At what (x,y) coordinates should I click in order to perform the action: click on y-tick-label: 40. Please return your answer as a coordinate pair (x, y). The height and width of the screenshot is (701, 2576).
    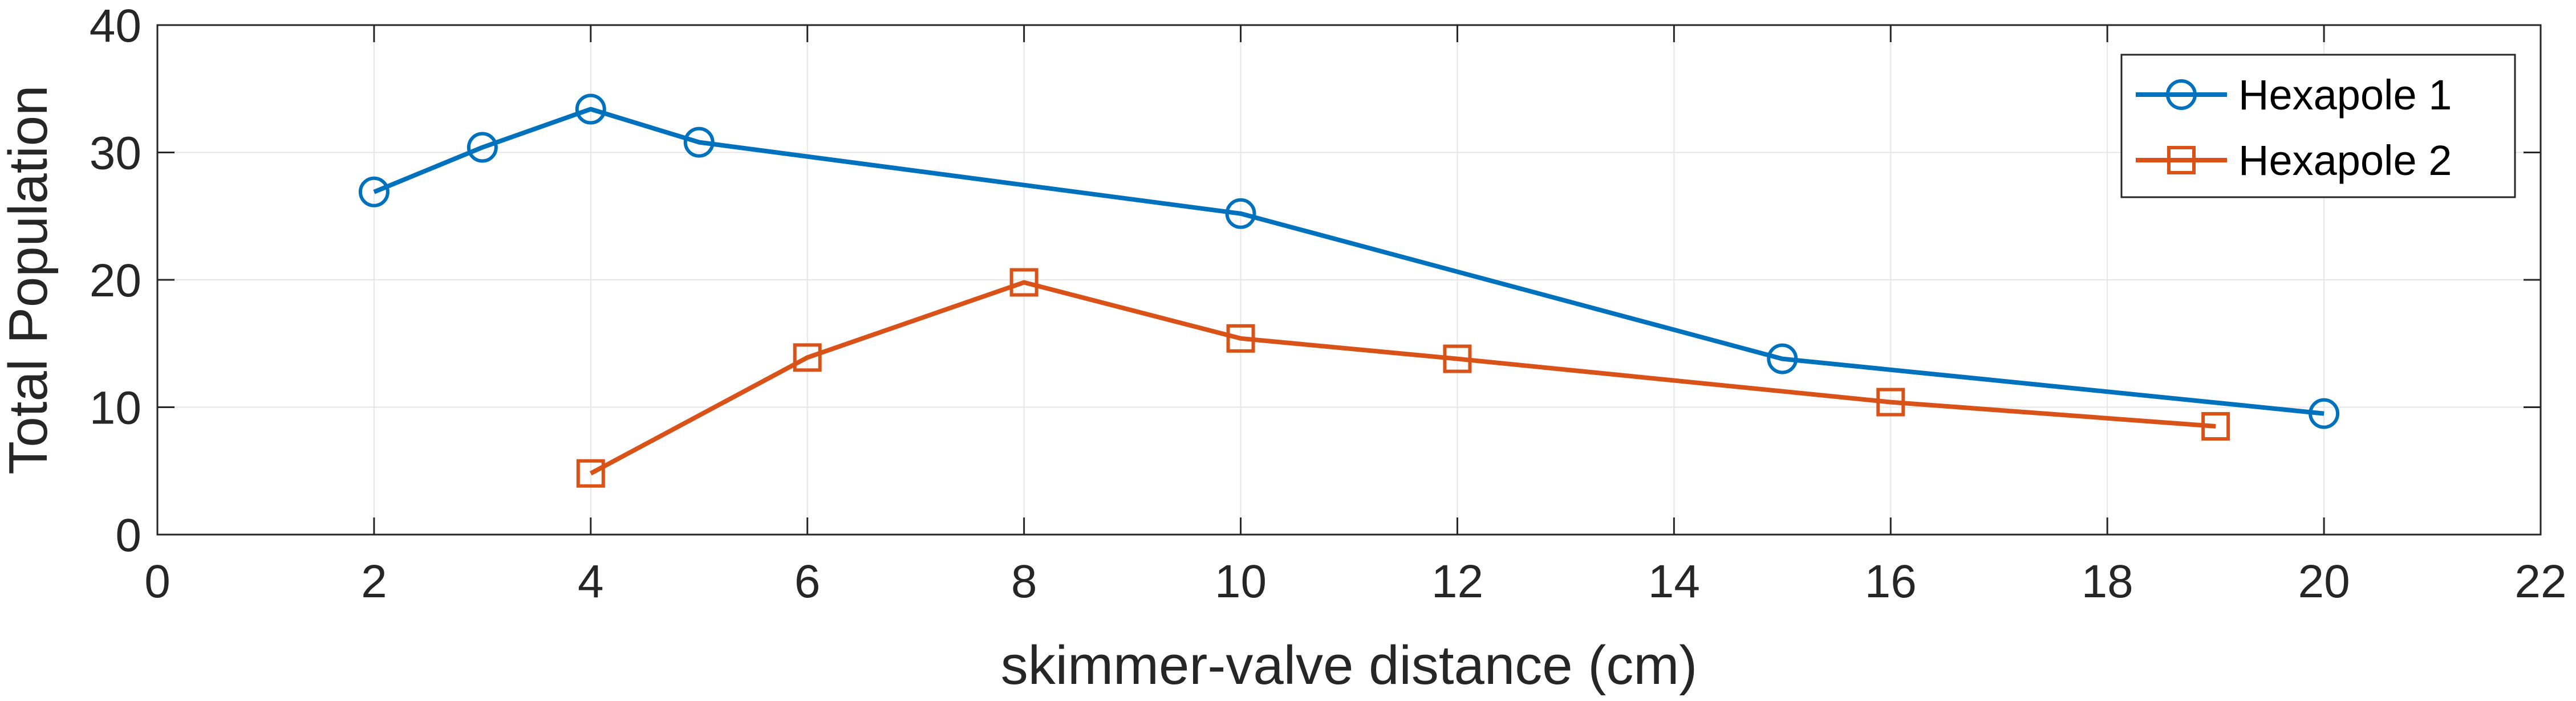
    Looking at the image, I should click on (115, 26).